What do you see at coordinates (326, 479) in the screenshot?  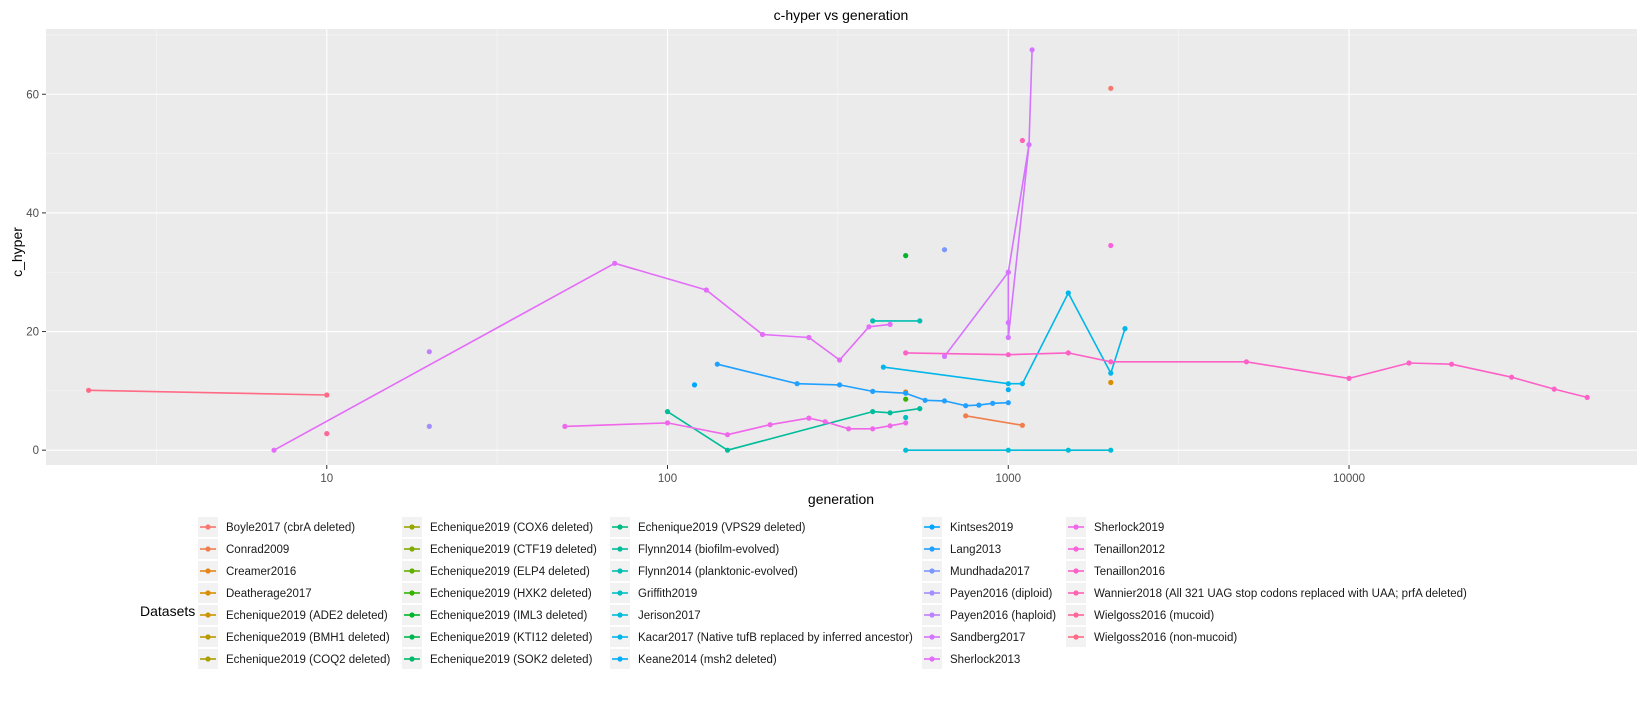 I see `x-tick-label: 10` at bounding box center [326, 479].